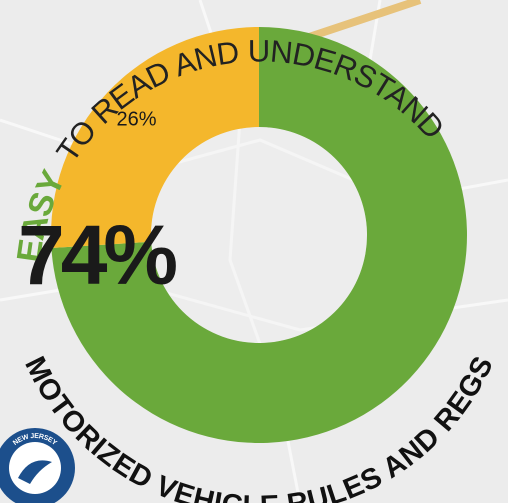  I want to click on value-label: 26%, so click(137, 119).